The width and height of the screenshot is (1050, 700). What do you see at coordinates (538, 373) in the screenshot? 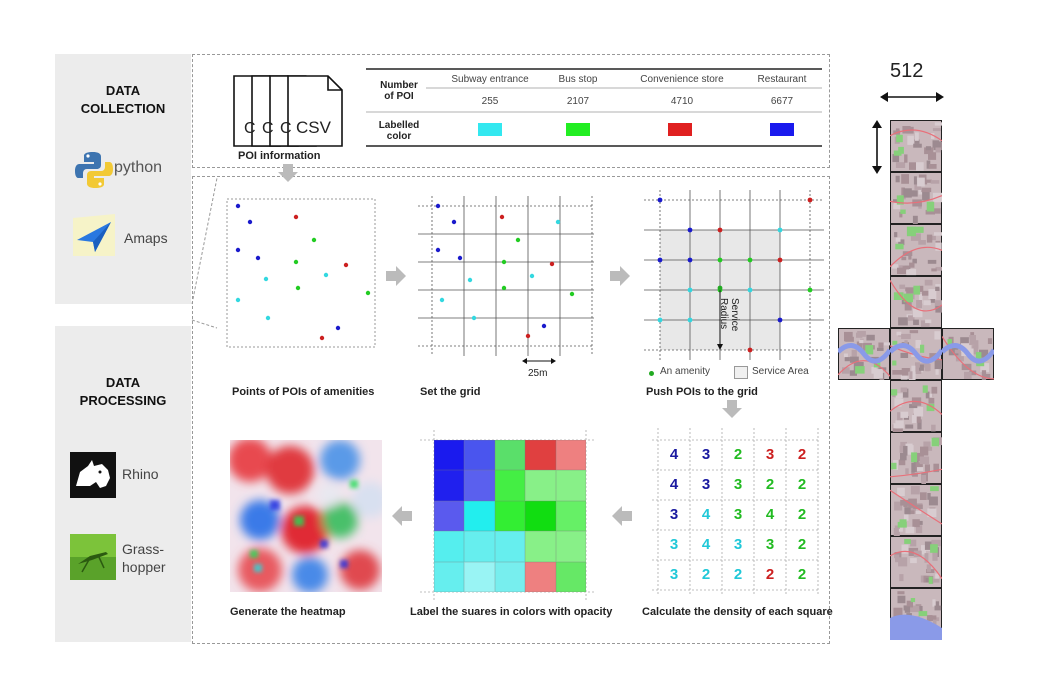
I see `grid-scale-label: 25m` at bounding box center [538, 373].